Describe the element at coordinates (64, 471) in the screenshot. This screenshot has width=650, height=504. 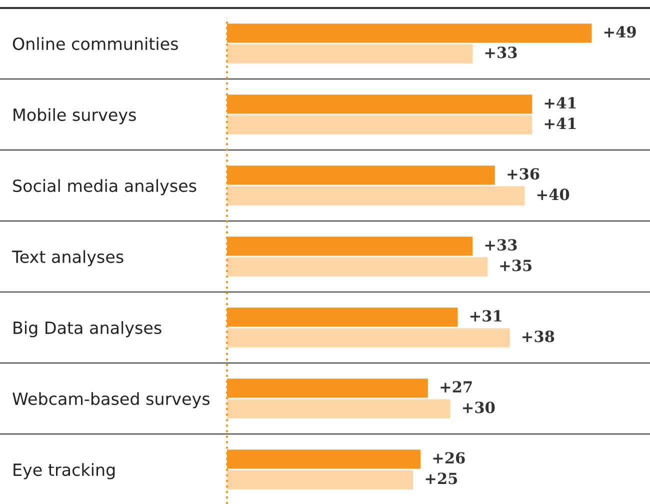
I see `y-tick-label: Eye tracking` at that location.